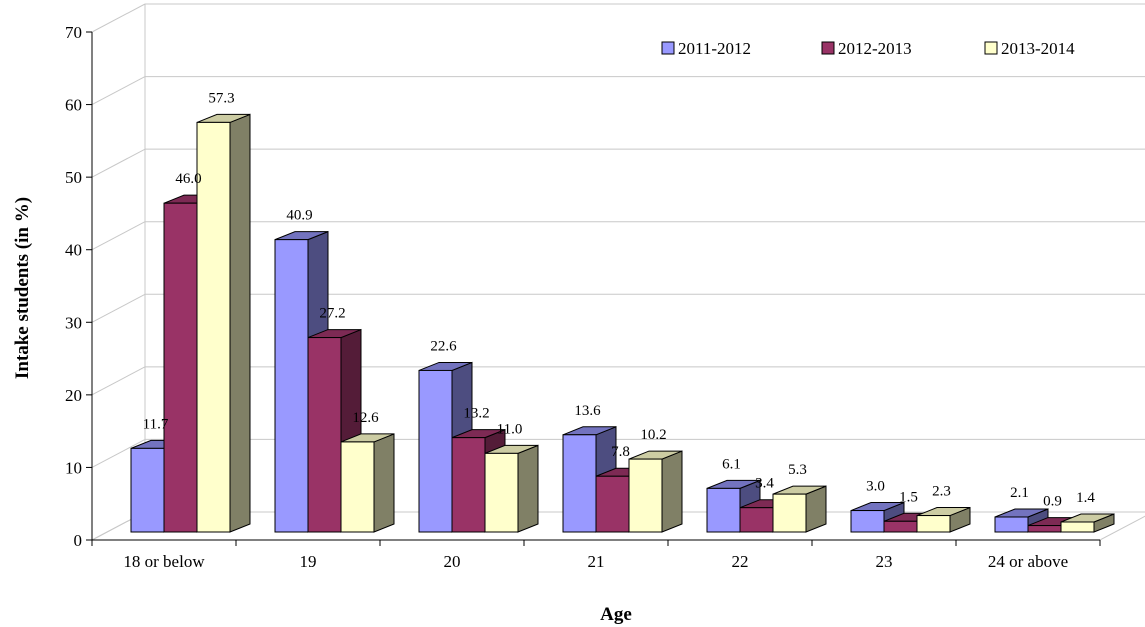 The height and width of the screenshot is (627, 1145). Describe the element at coordinates (332, 314) in the screenshot. I see `data-label-2012-2013-19: 27.2` at that location.